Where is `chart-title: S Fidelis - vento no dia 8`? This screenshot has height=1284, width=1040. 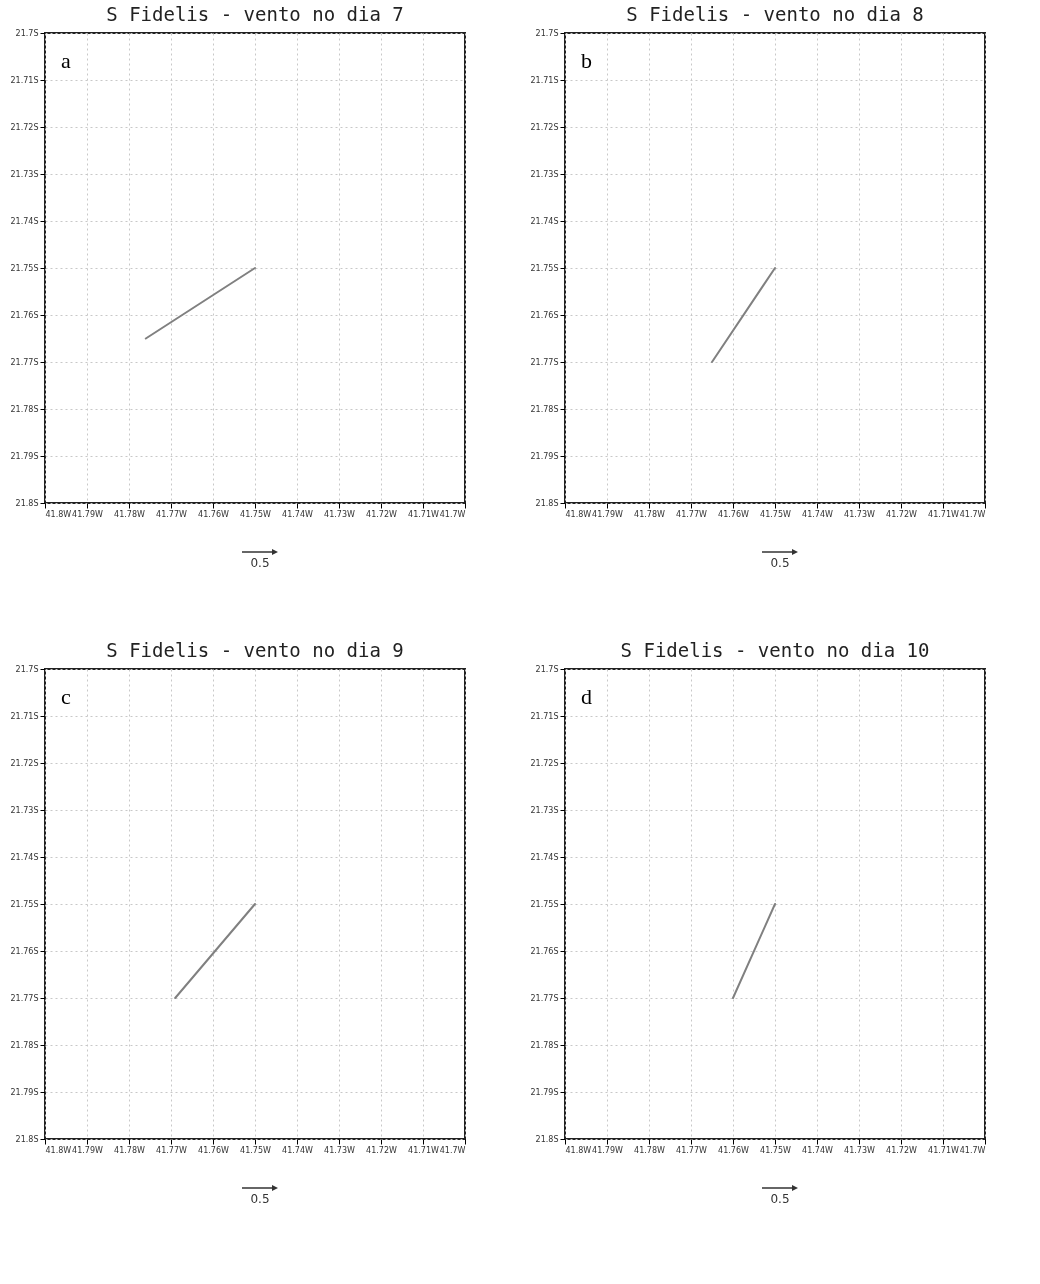 chart-title: S Fidelis - vento no dia 8 is located at coordinates (775, 14).